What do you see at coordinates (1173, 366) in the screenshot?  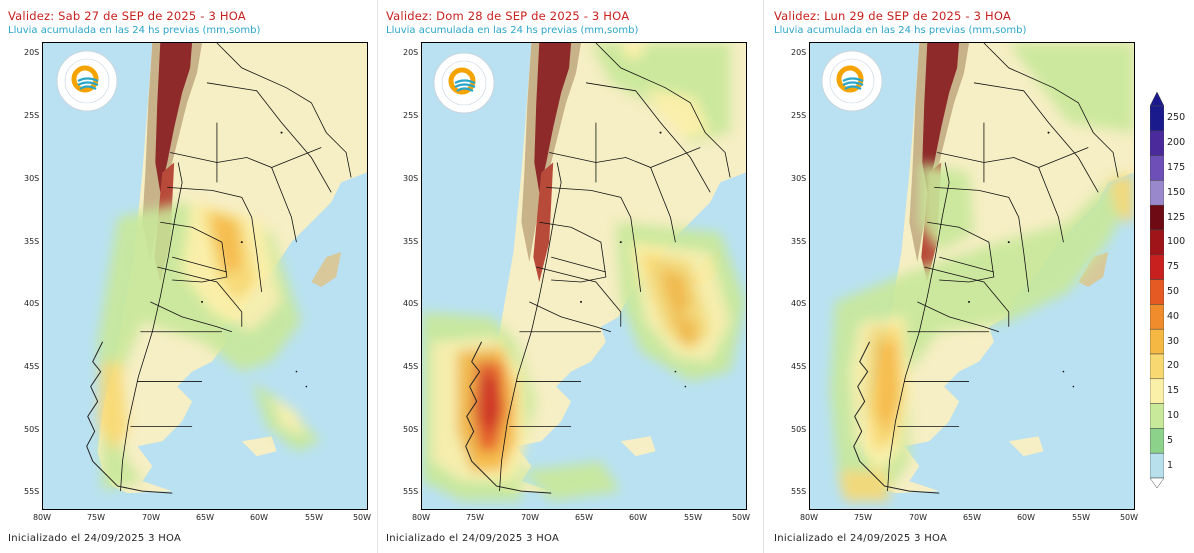 I see `colorbar-label: 20` at bounding box center [1173, 366].